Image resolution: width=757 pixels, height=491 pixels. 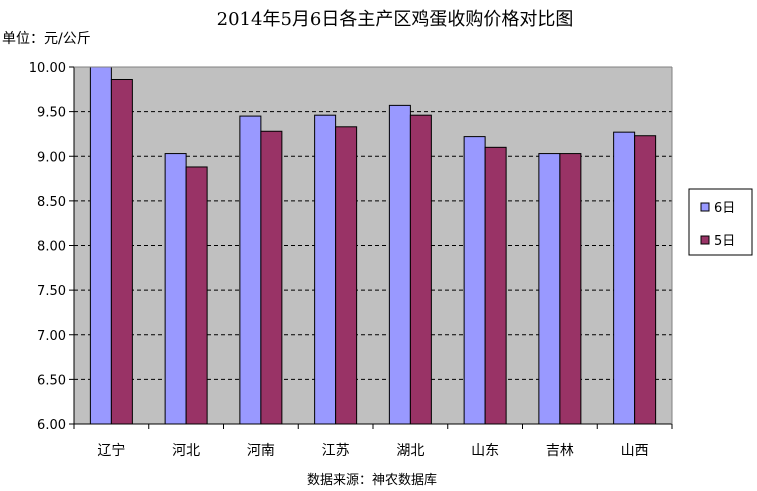 I want to click on legend: 6日 5日, so click(x=720, y=222).